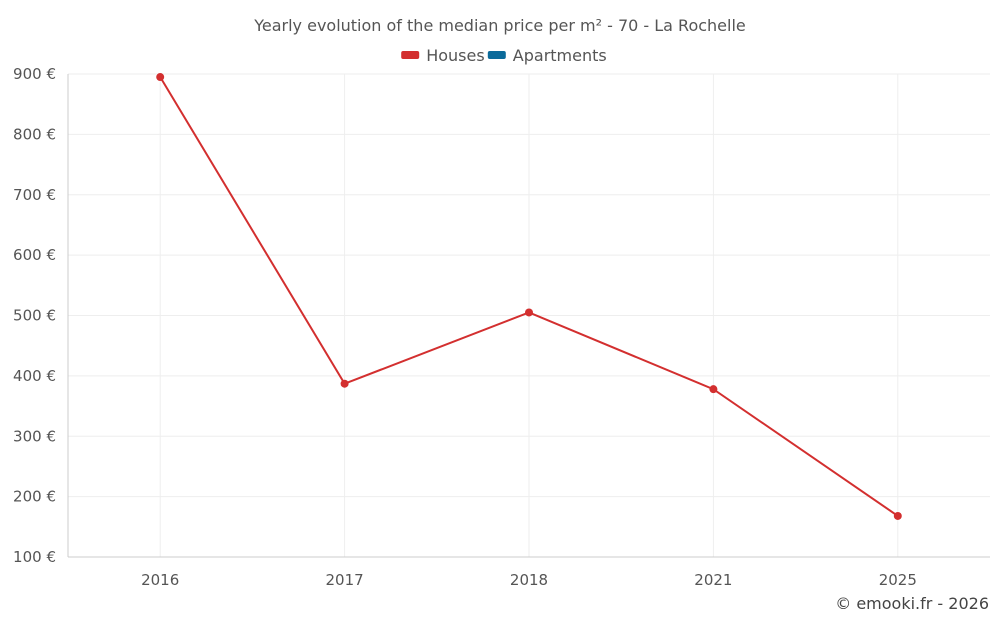 The image size is (1000, 625). Describe the element at coordinates (898, 580) in the screenshot. I see `x-tick-label: 2025` at that location.